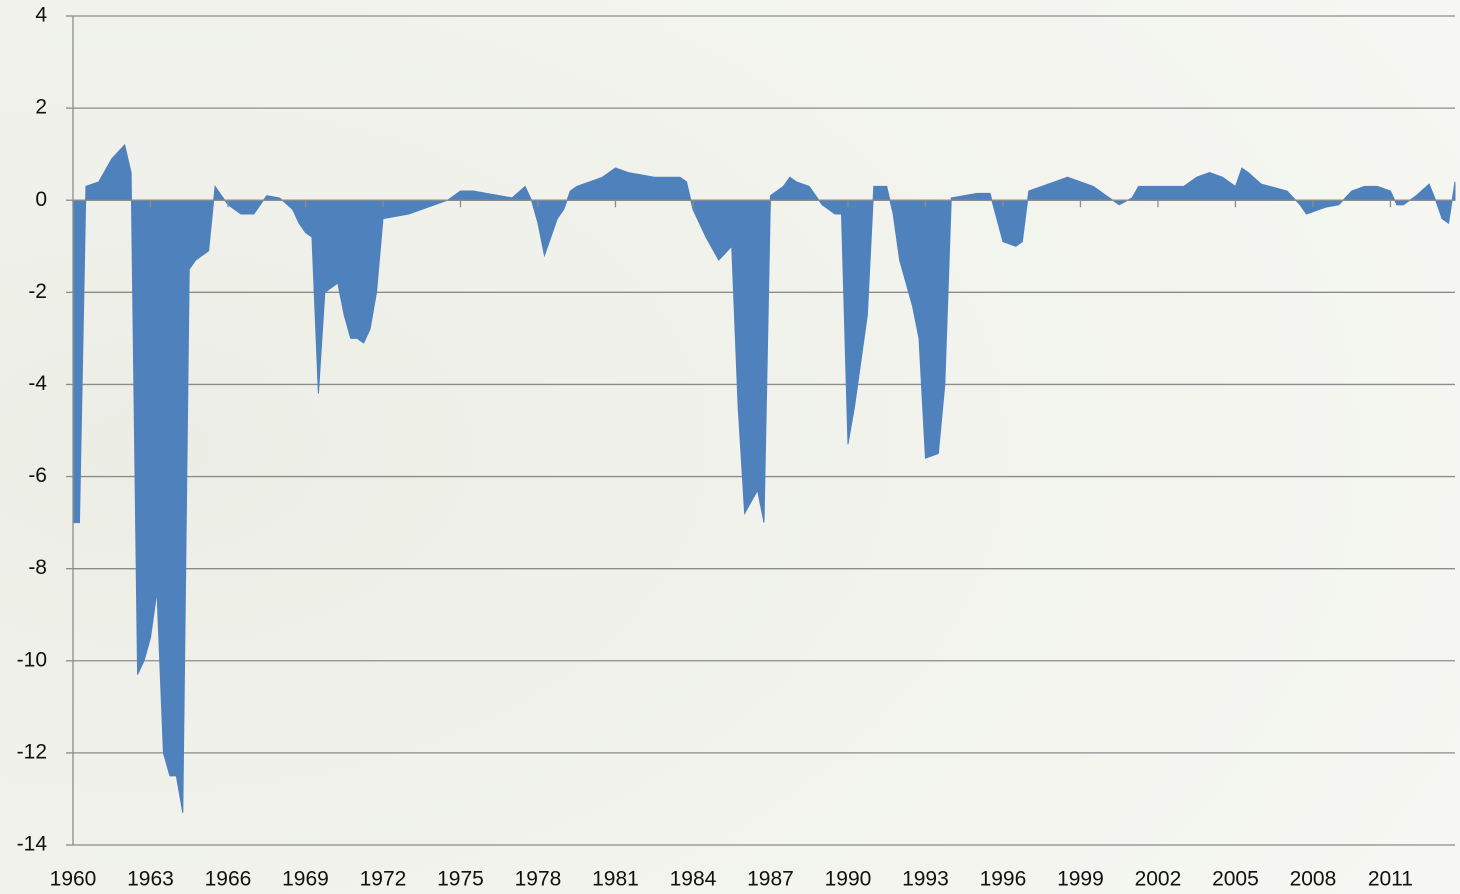 This screenshot has height=894, width=1460. I want to click on x-tick-label: 1993, so click(925, 879).